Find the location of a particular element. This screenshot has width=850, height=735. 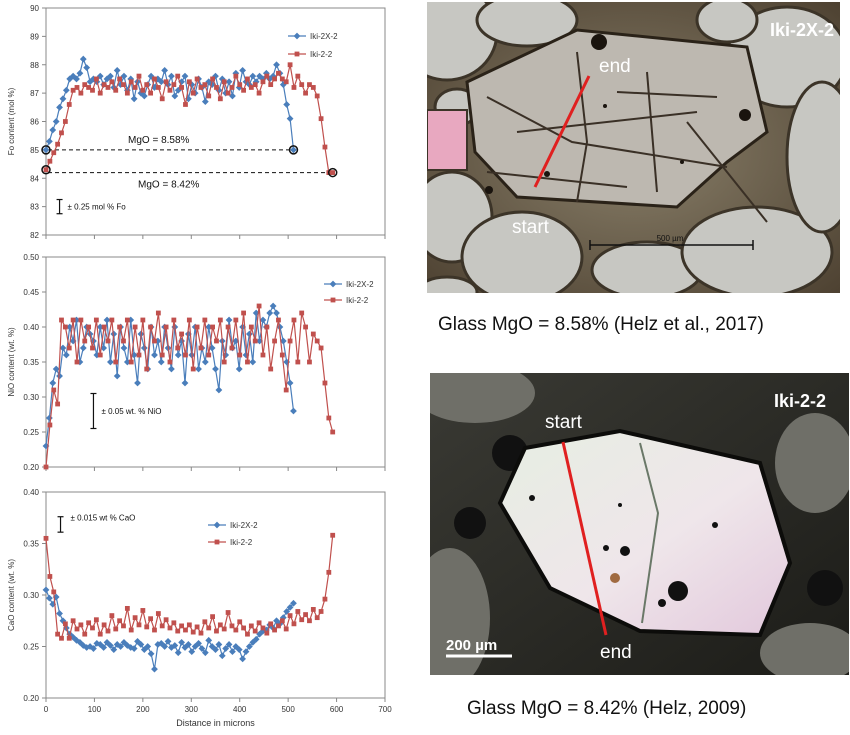

x-tick-label: 0 is located at coordinates (46, 709).